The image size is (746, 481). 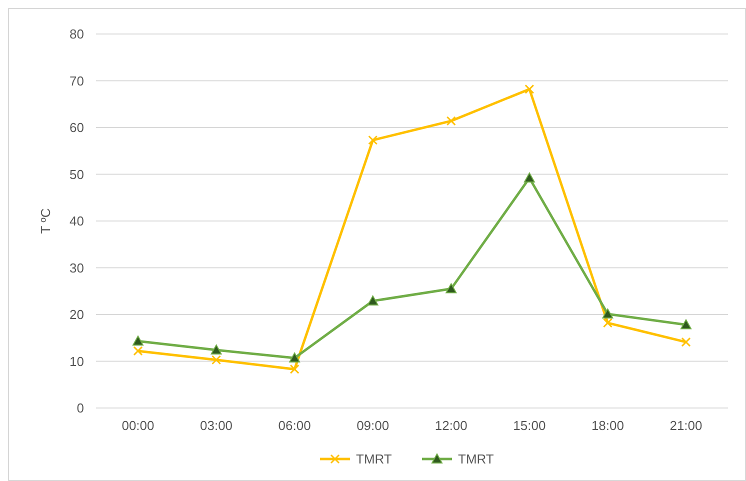 I want to click on x-tick-label: 12:00, so click(x=451, y=425).